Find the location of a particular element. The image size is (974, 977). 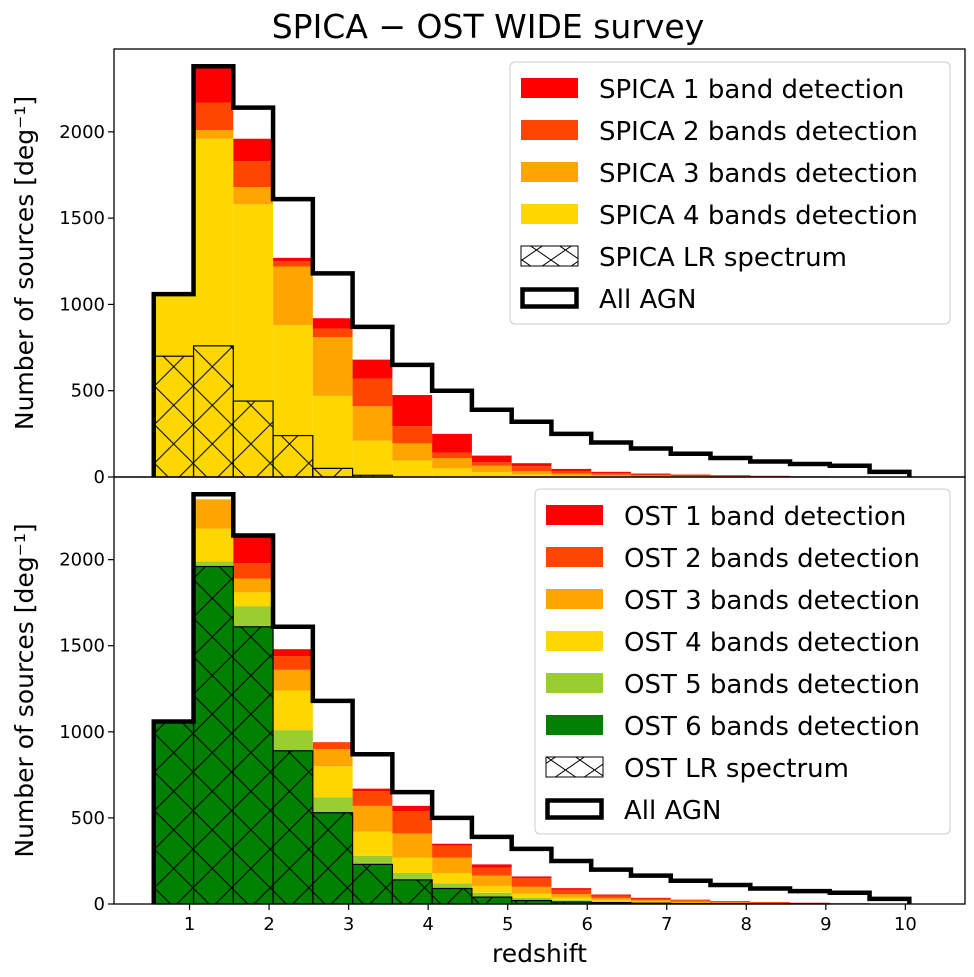

ost-legend-swatch-ost-4-bands-detection is located at coordinates (574, 641).